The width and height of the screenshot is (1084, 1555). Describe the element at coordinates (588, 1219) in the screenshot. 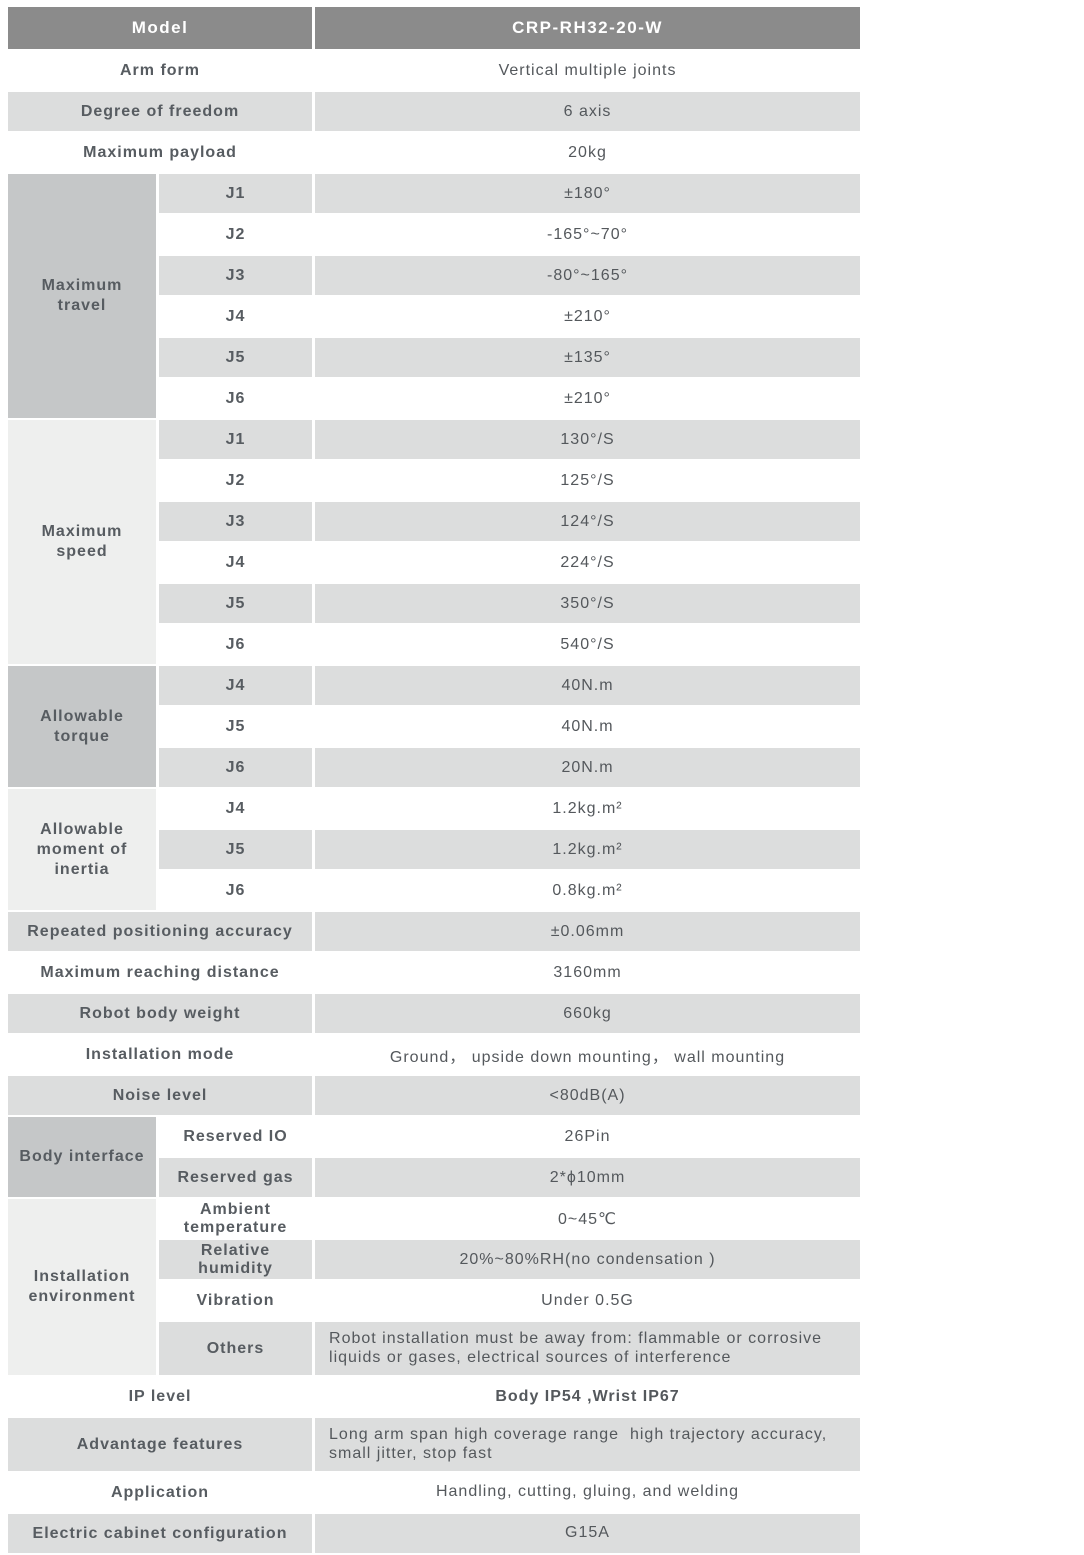

I see `row-value: 0~45℃` at that location.